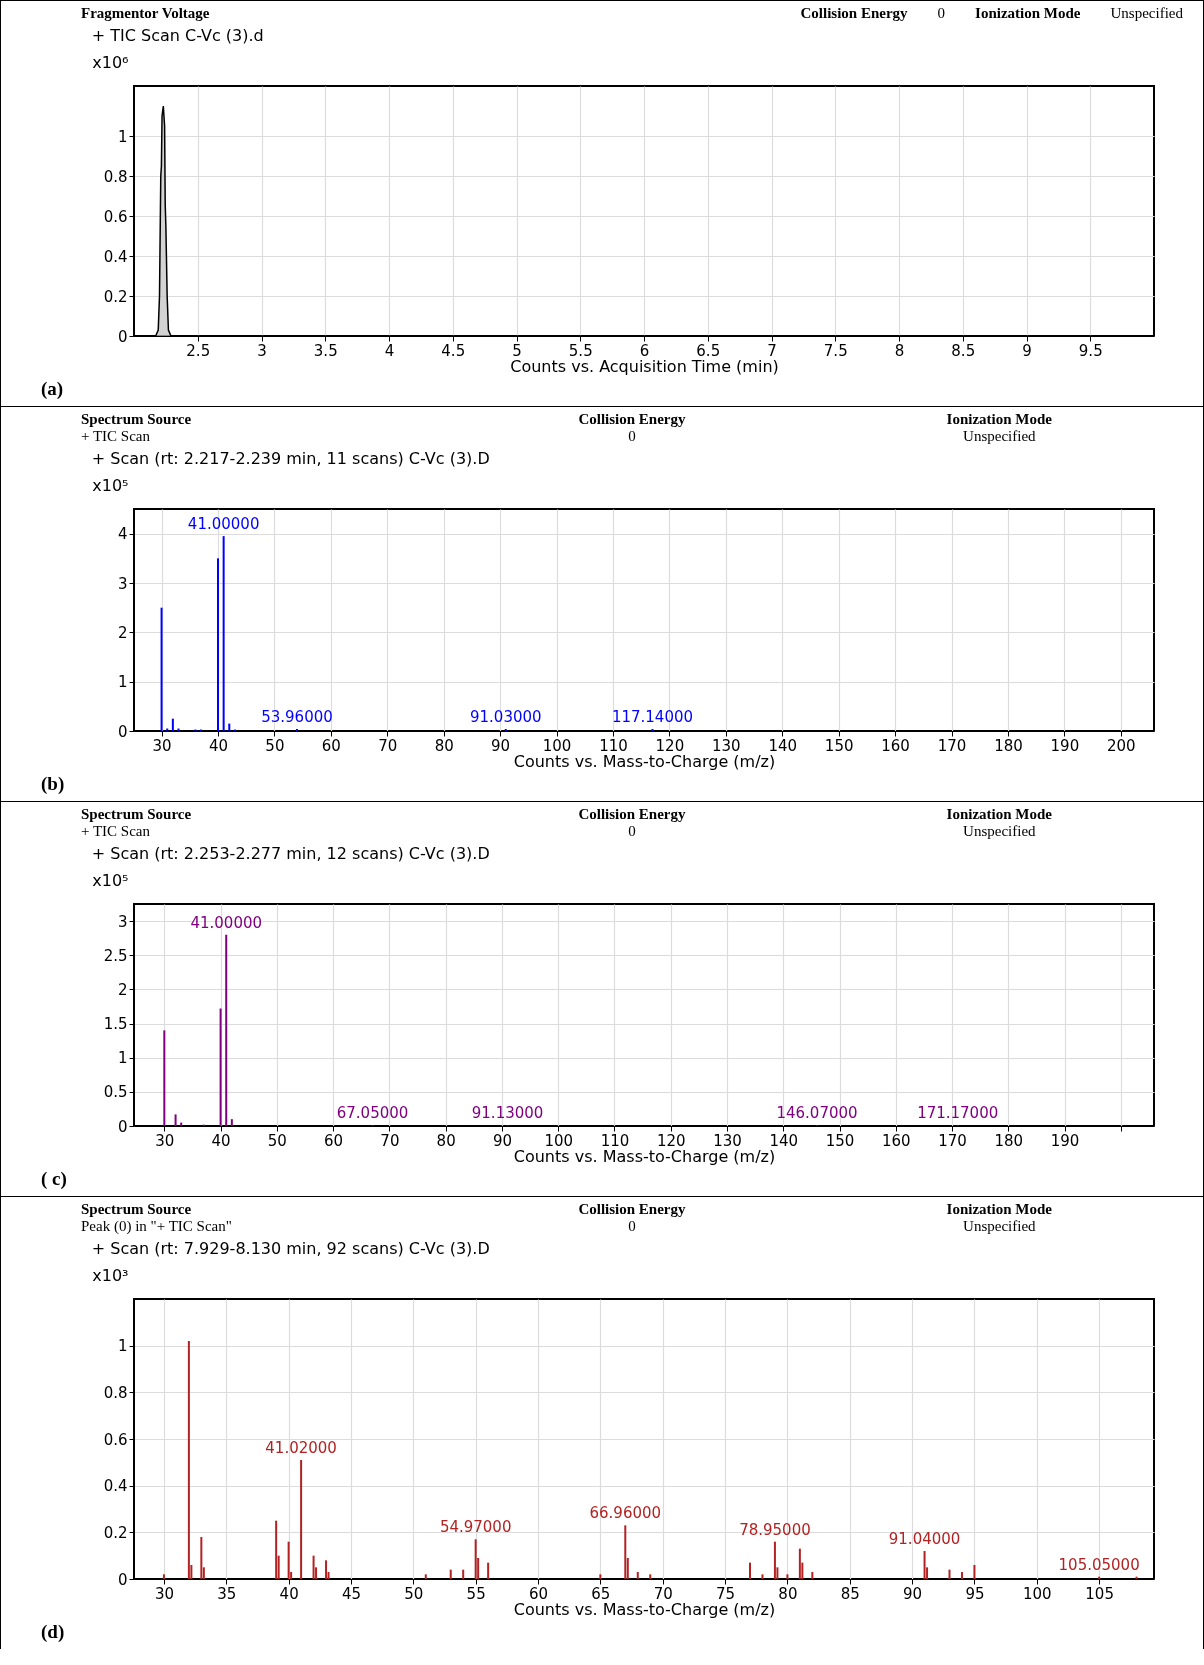 The width and height of the screenshot is (1204, 1665). I want to click on annotation: 91.03000, so click(505, 717).